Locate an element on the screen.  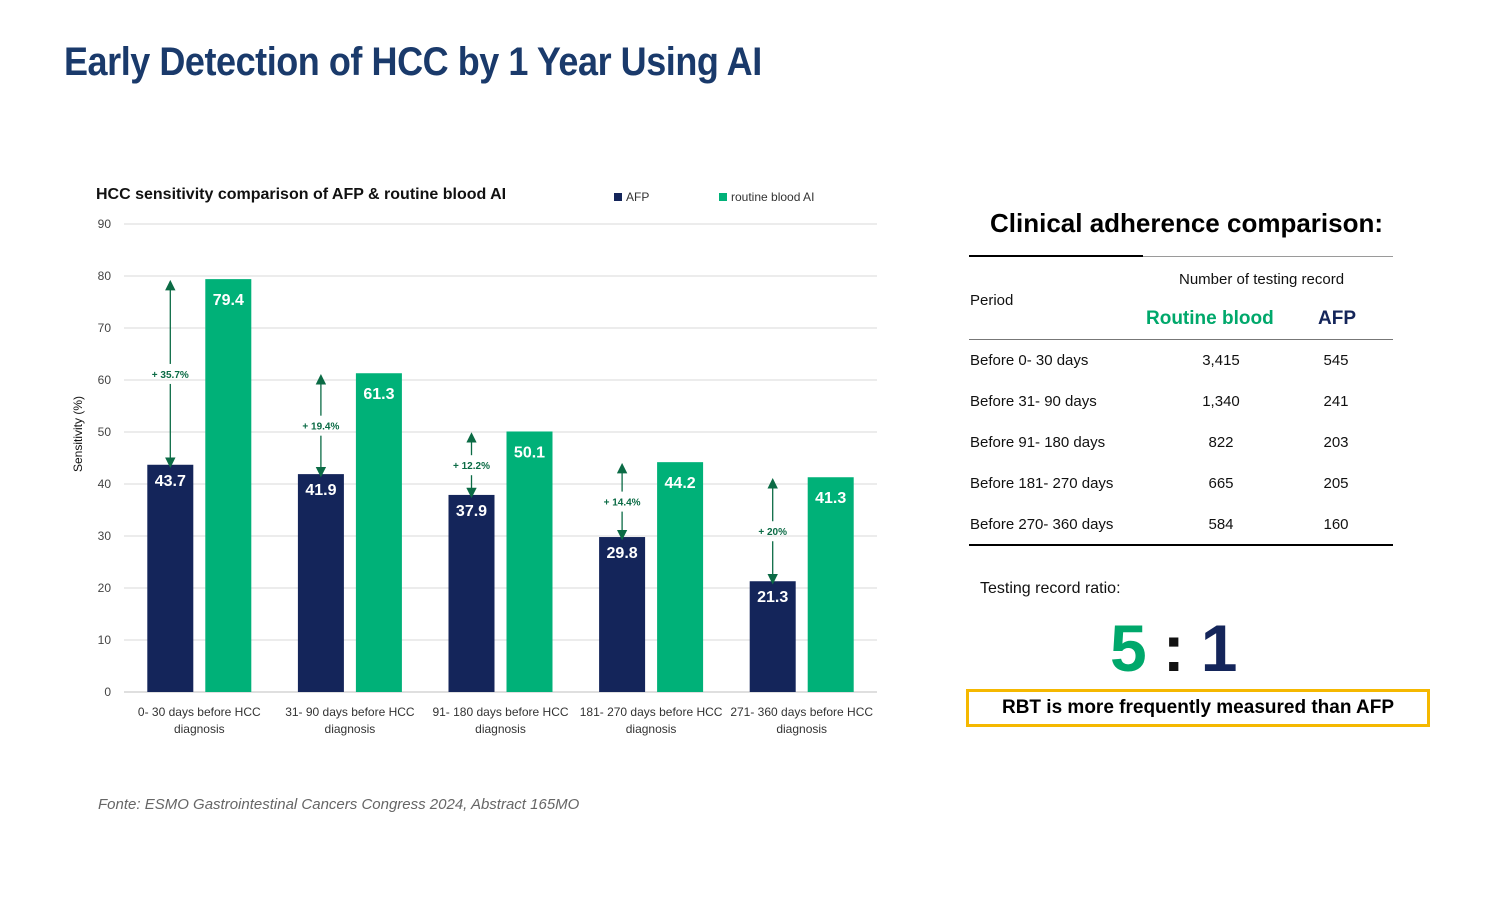
ratio-label: Testing record ratio: is located at coordinates (1050, 588).